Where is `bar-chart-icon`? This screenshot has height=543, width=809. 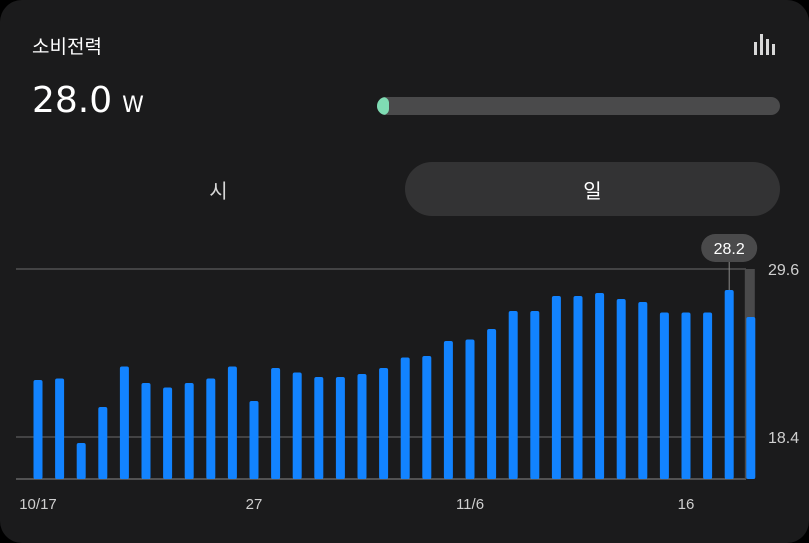
bar-chart-icon is located at coordinates (765, 44).